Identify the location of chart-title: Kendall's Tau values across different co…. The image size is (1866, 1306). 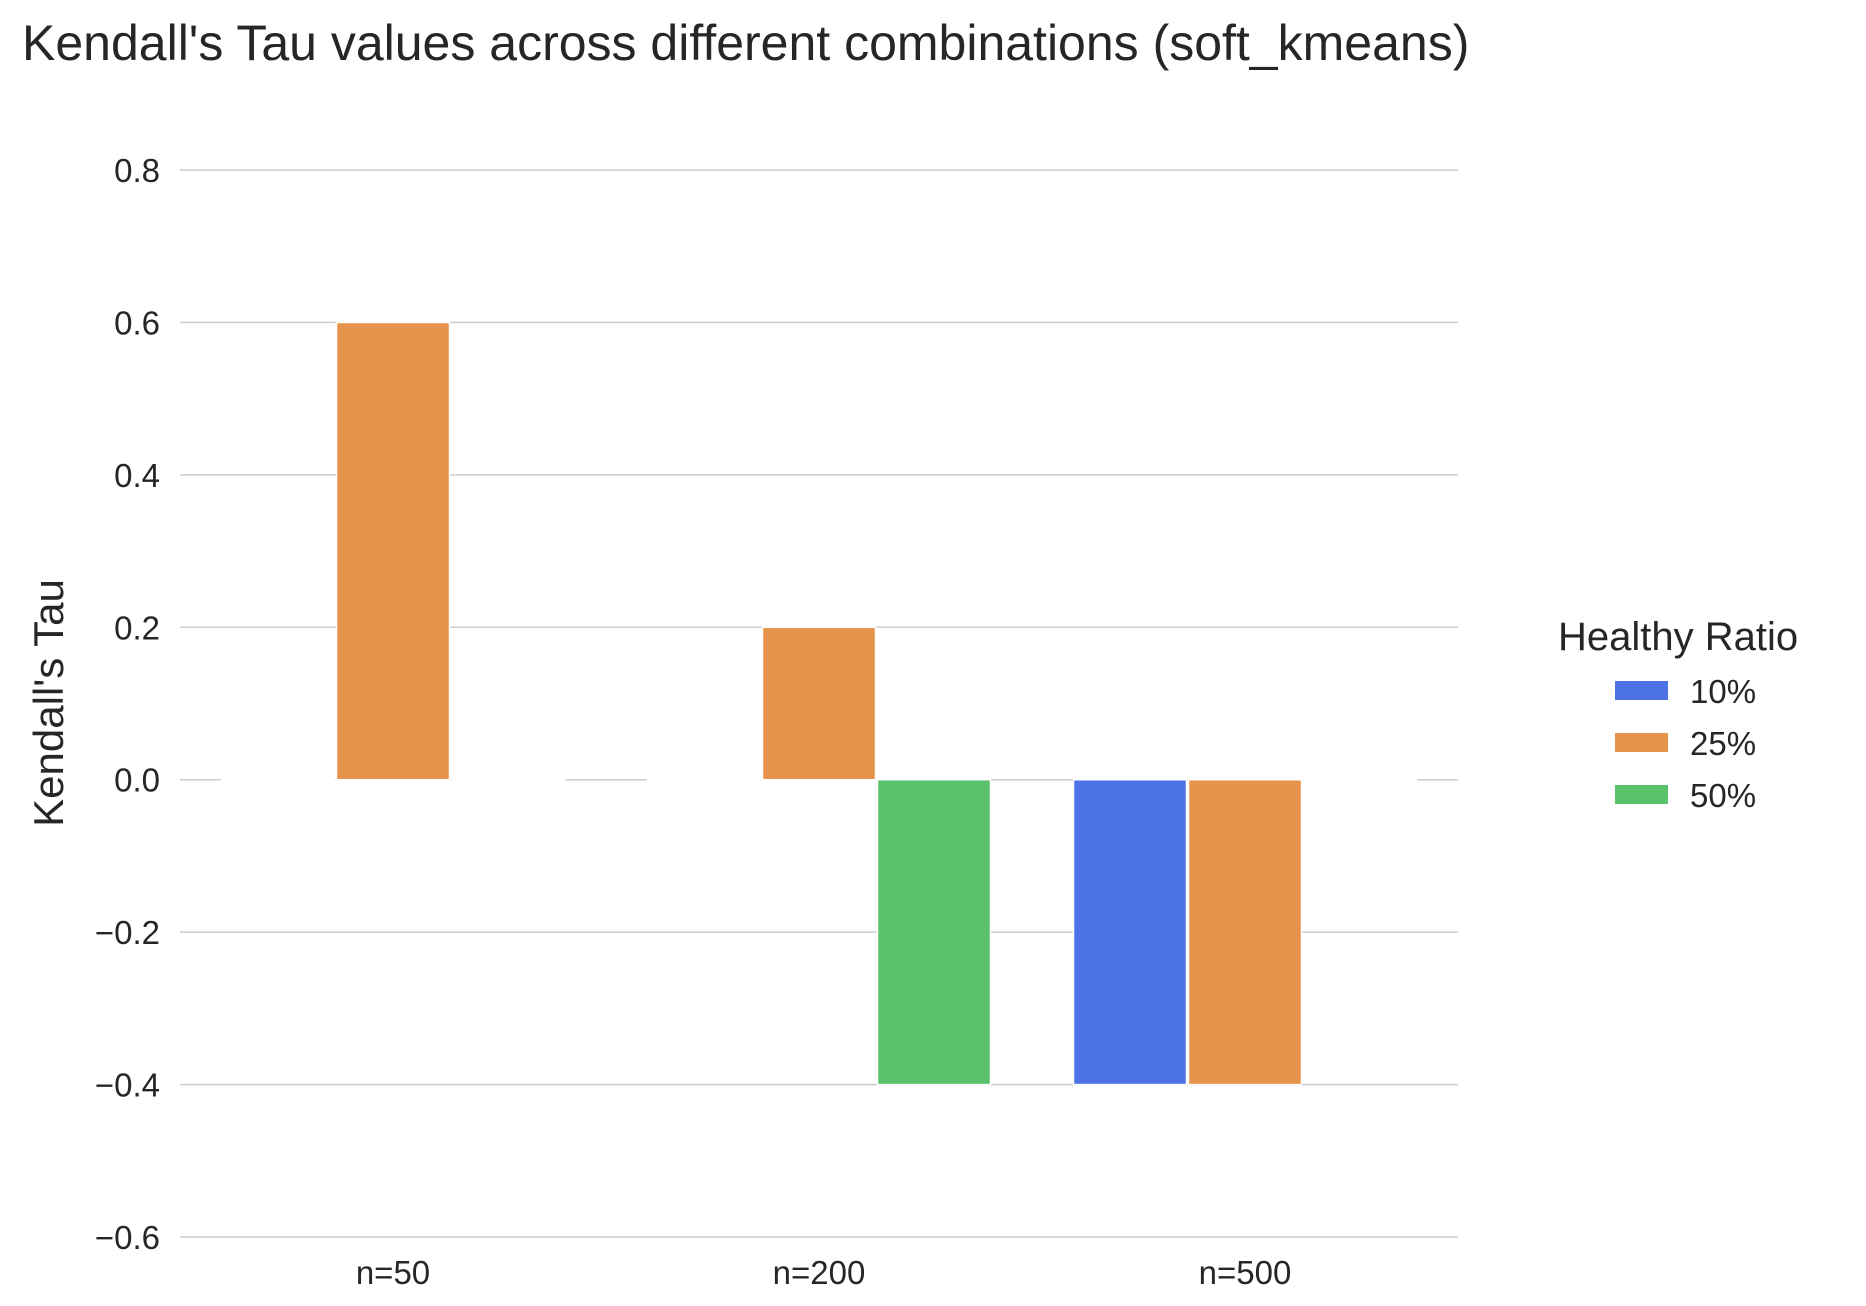
(746, 43).